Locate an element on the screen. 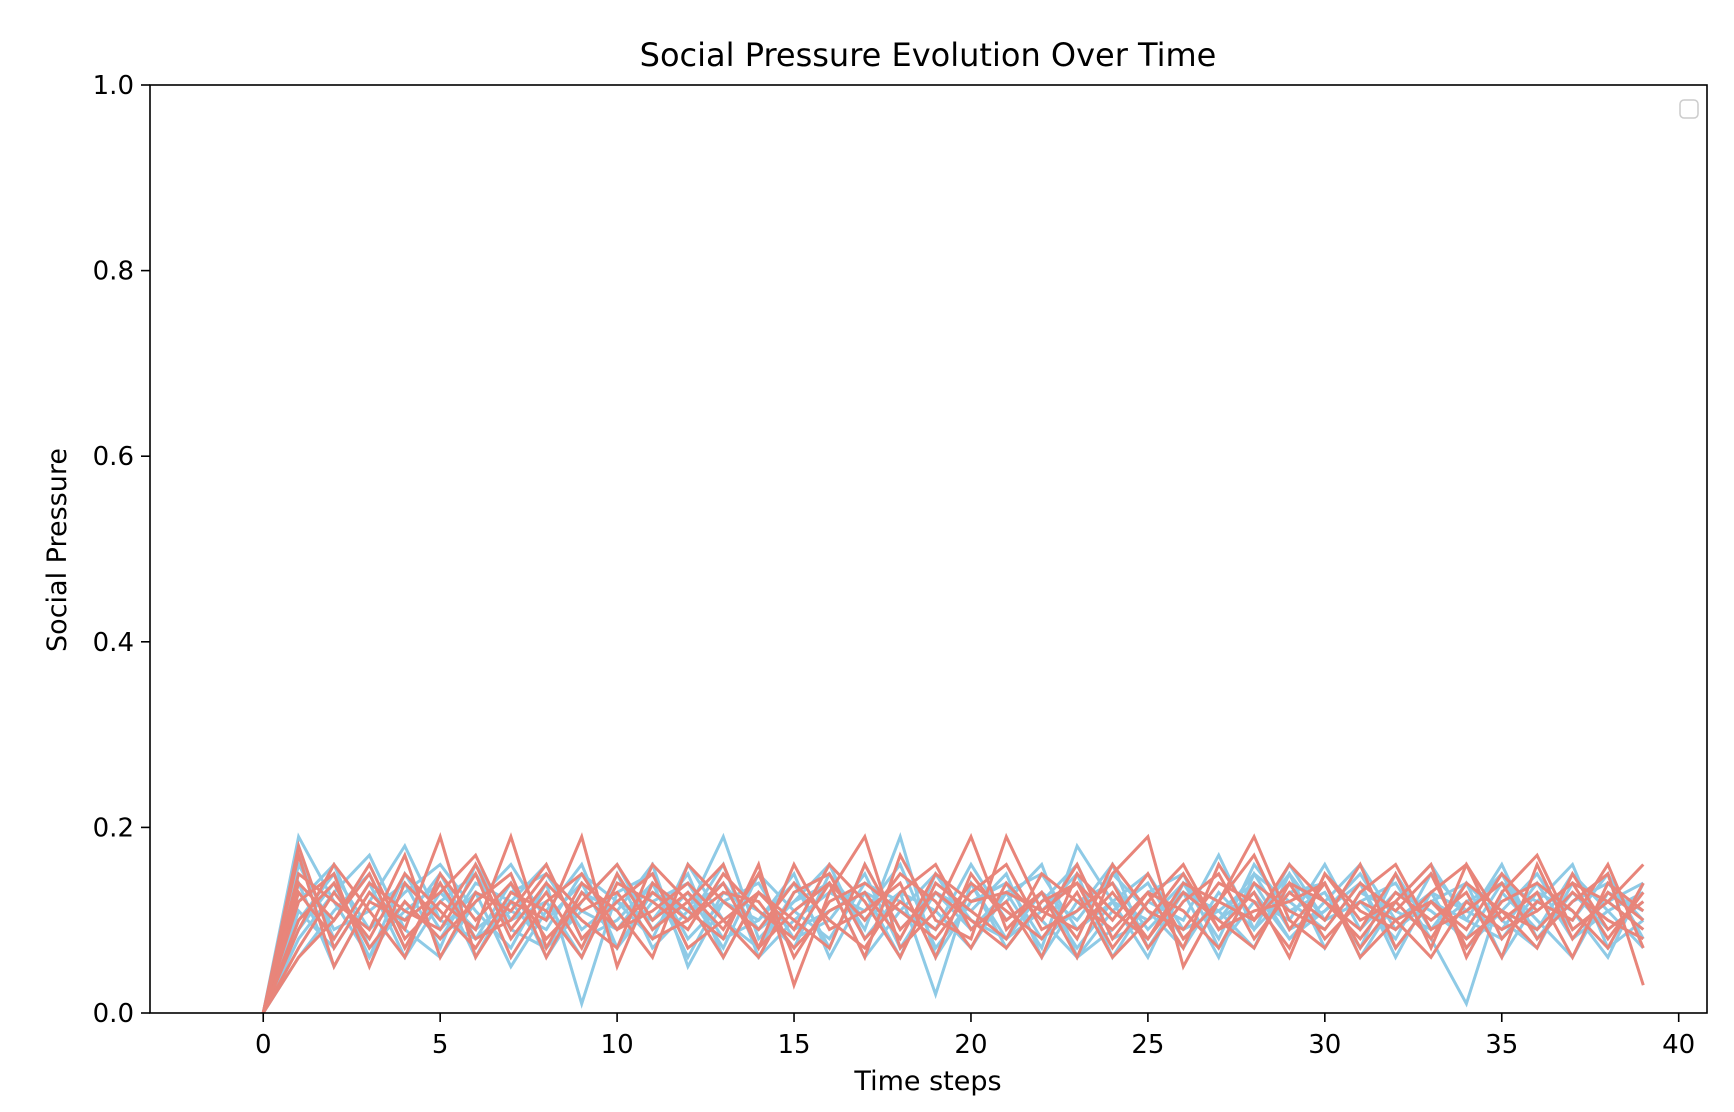 The width and height of the screenshot is (1734, 1112). x-tick-label: 15 is located at coordinates (793, 1045).